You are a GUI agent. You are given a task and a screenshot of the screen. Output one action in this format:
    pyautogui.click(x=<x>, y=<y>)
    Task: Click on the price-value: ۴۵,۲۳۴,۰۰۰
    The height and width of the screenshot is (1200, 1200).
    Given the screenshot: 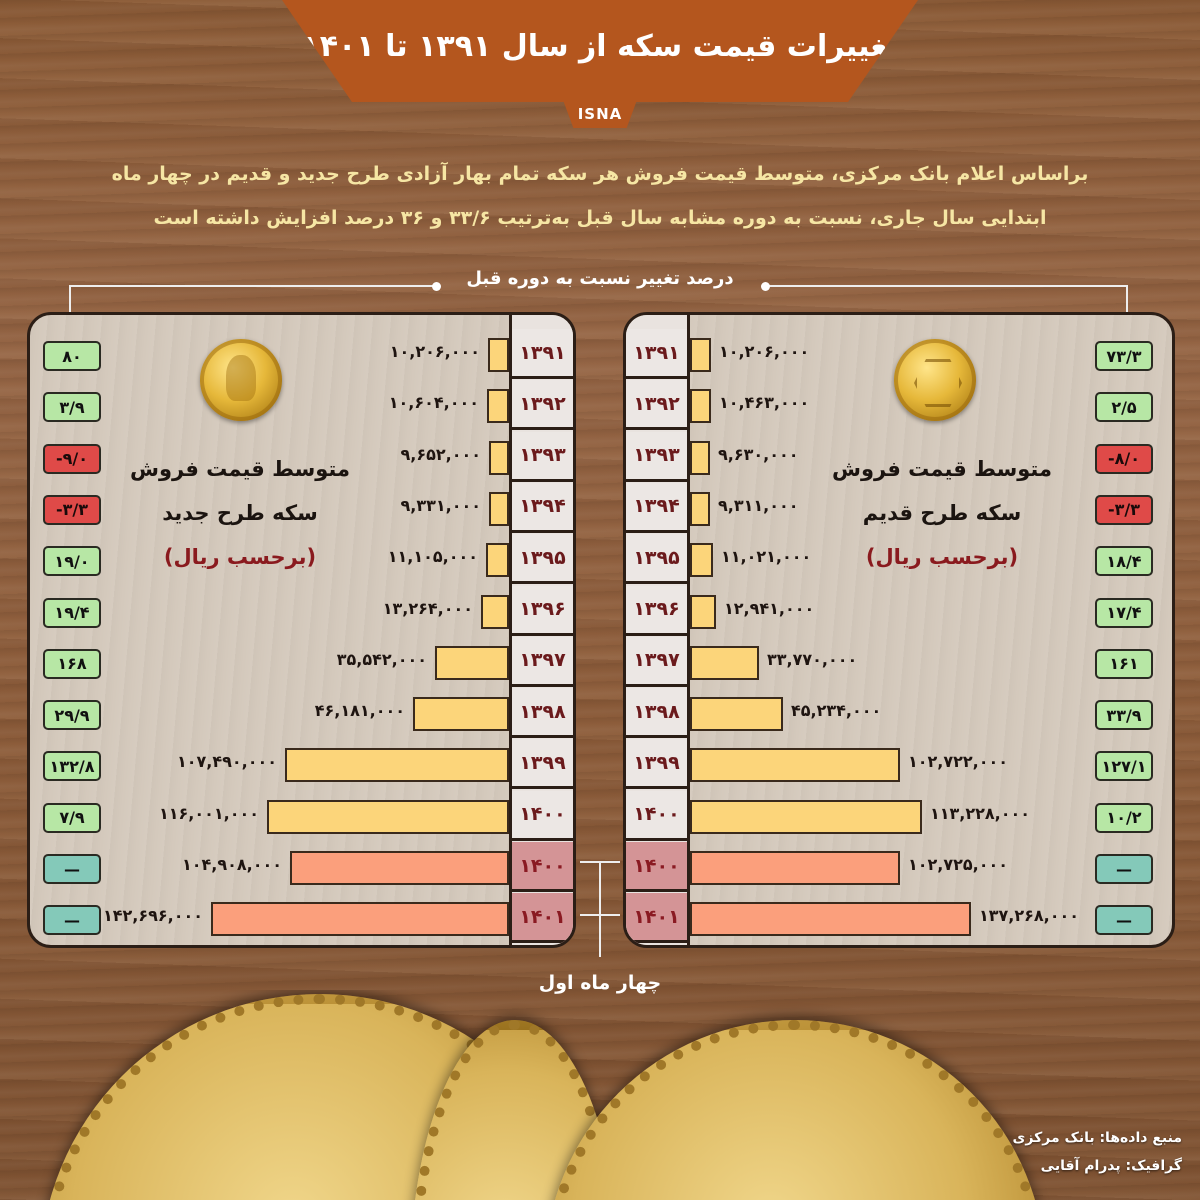 What is the action you would take?
    pyautogui.click(x=836, y=711)
    